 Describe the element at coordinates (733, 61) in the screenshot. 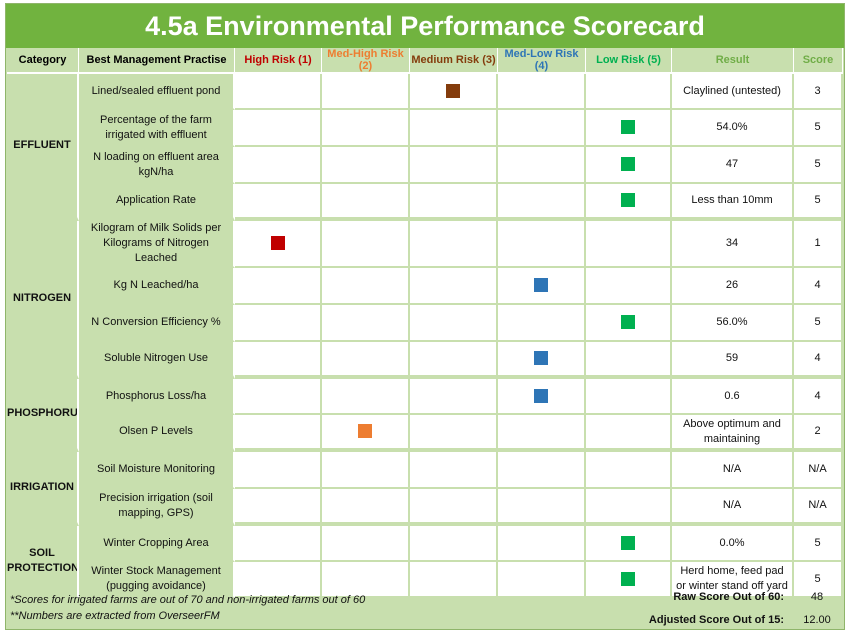

I see `header-result: Result` at that location.